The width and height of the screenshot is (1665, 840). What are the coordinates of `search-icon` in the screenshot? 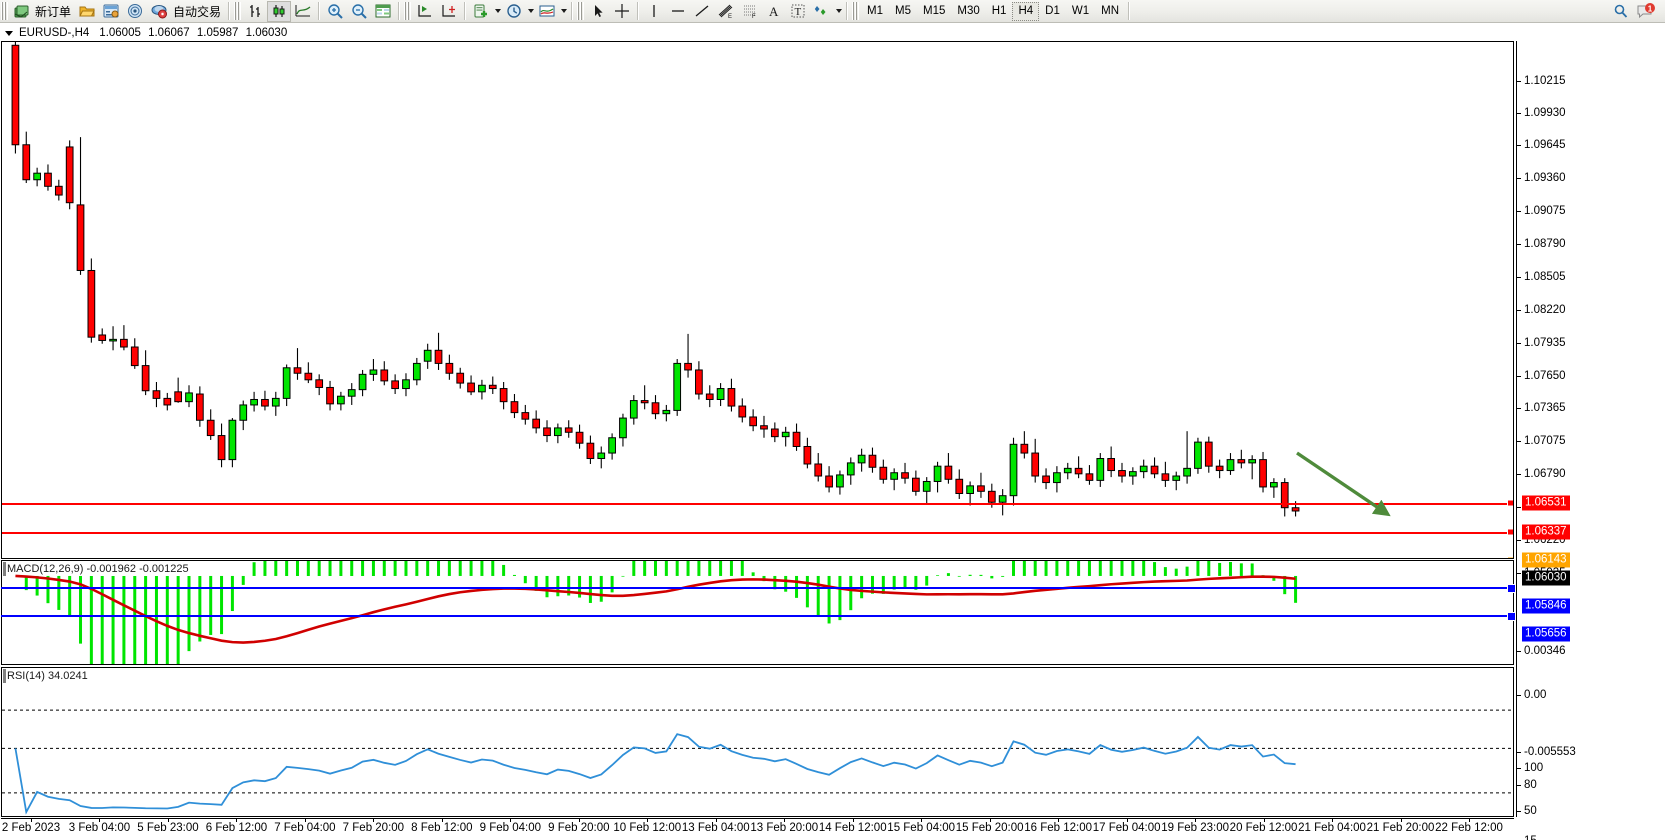 It's located at (1621, 11).